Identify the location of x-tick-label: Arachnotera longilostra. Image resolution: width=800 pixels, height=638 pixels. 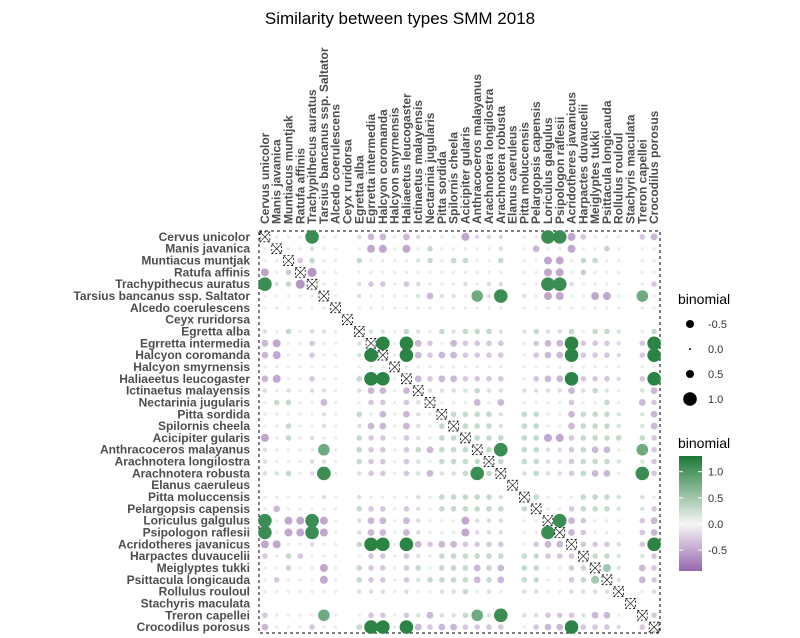
(489, 156).